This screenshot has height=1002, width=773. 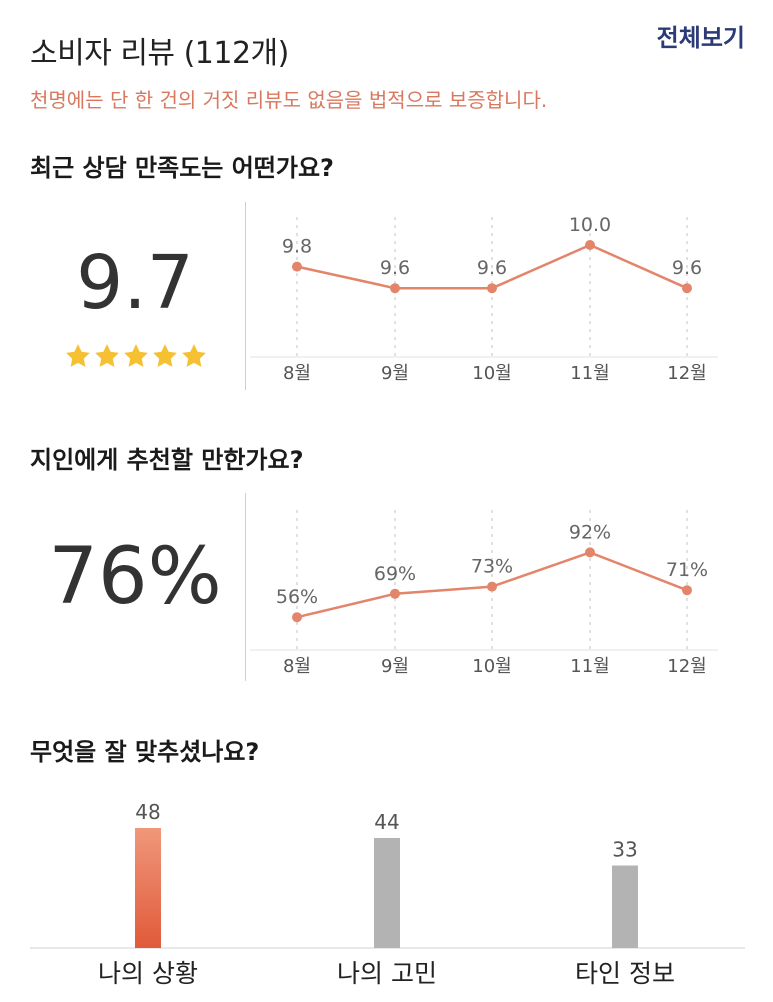 I want to click on satisfaction-trend-chart: 9.8 8월 9.6 9월 9.6 10월 10.0 11월 9.6 12월, so click(x=484, y=299).